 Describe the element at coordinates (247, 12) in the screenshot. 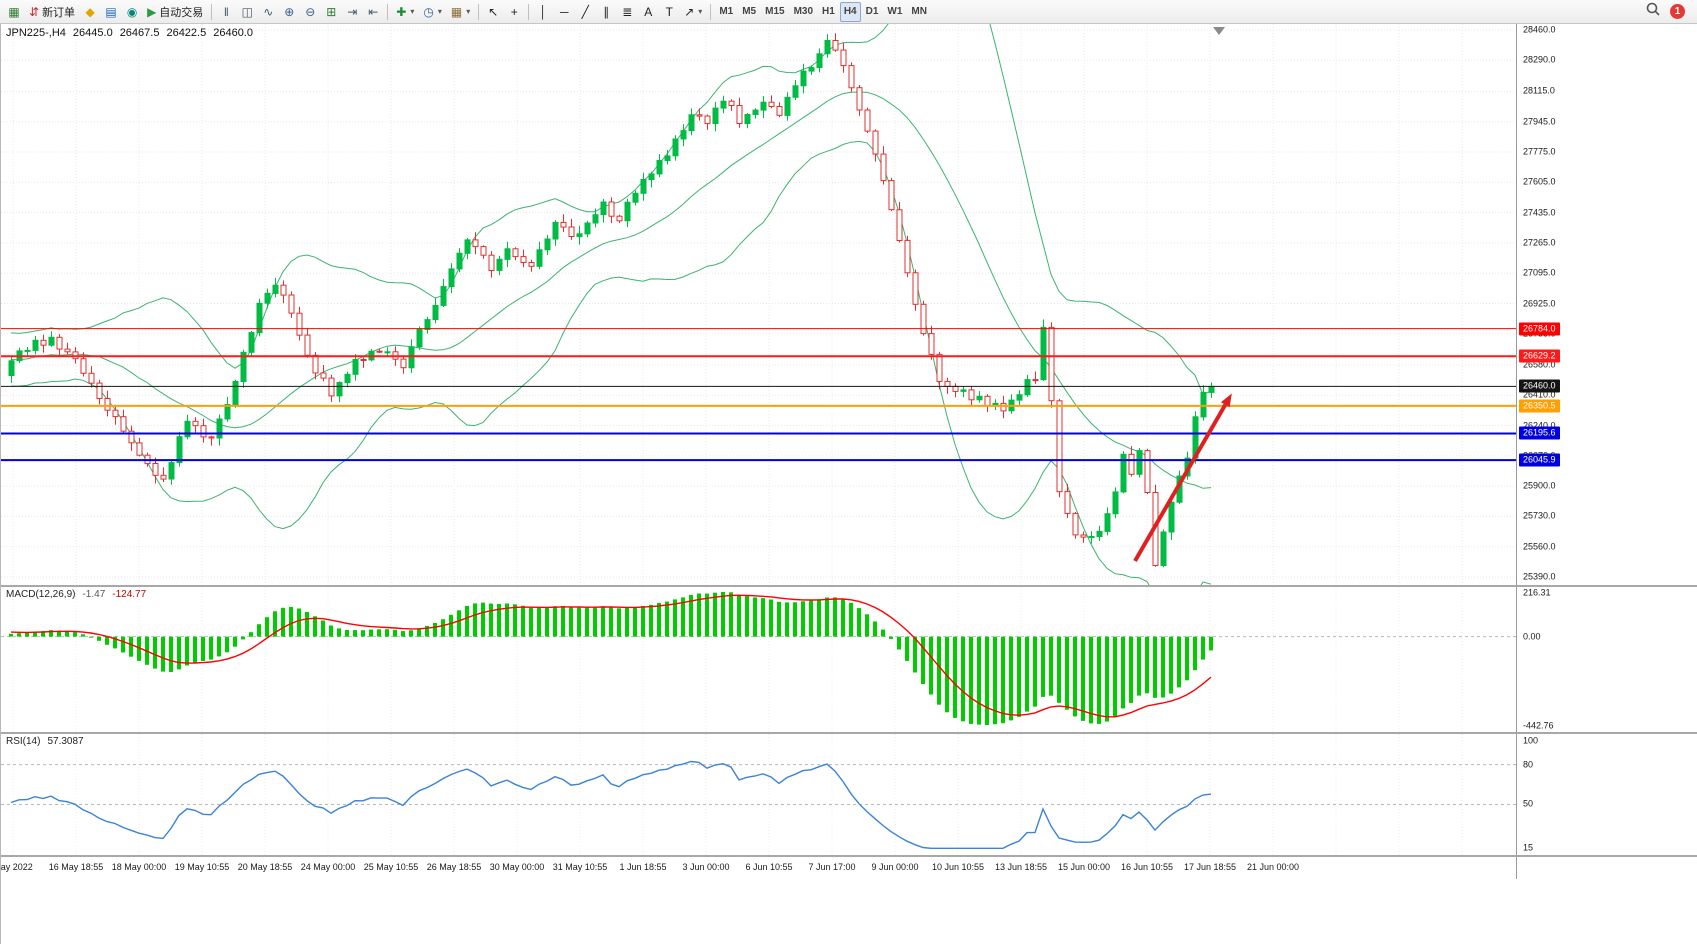

I see `candles-button: ◫` at that location.